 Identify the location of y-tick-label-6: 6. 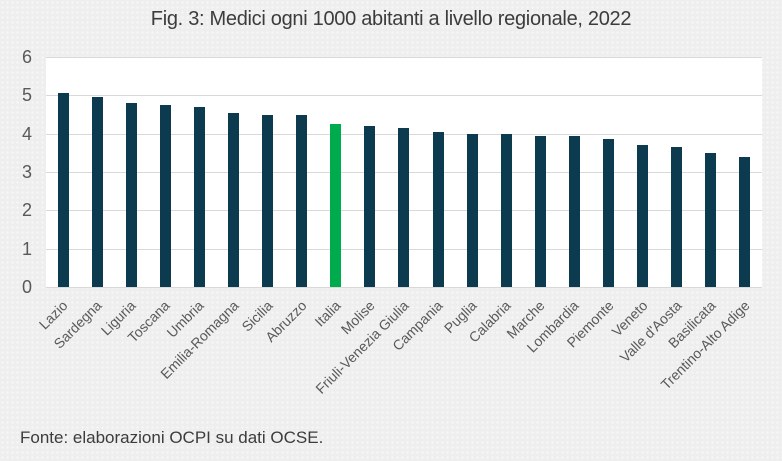
(26, 57).